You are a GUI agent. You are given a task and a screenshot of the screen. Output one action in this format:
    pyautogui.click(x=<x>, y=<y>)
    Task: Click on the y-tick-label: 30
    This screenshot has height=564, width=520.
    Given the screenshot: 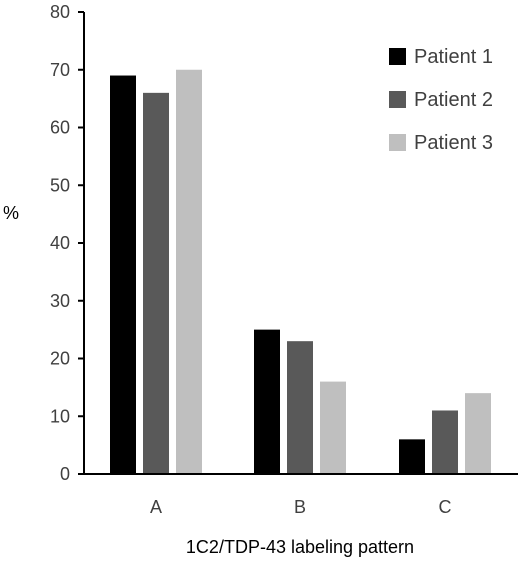 What is the action you would take?
    pyautogui.click(x=60, y=301)
    